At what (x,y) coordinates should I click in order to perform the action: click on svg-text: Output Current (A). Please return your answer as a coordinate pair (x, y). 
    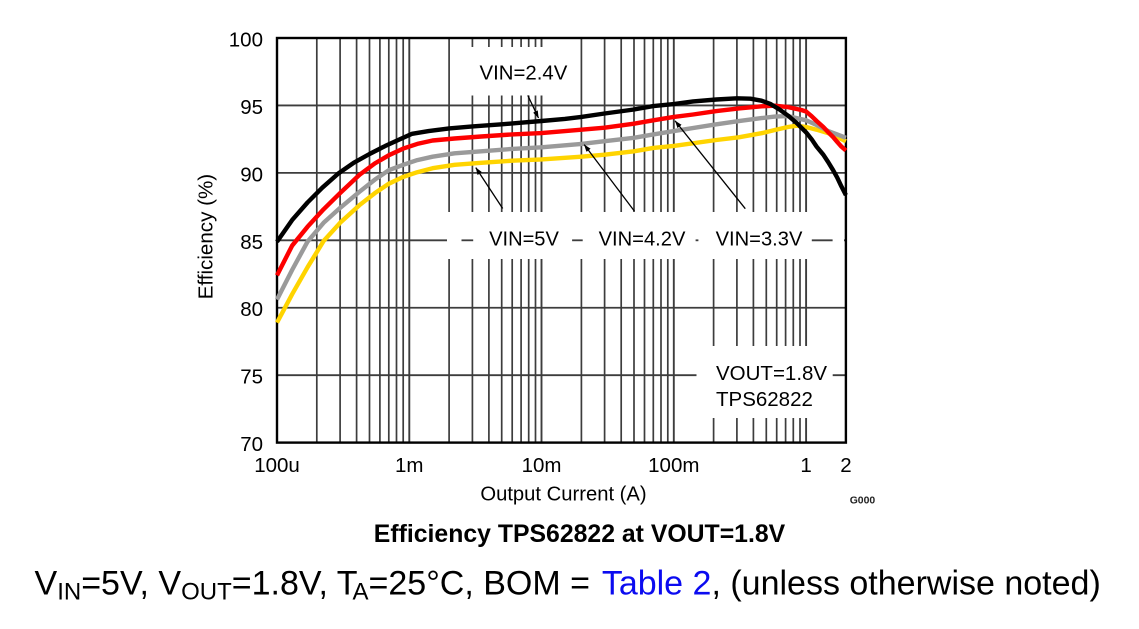
    Looking at the image, I should click on (563, 494).